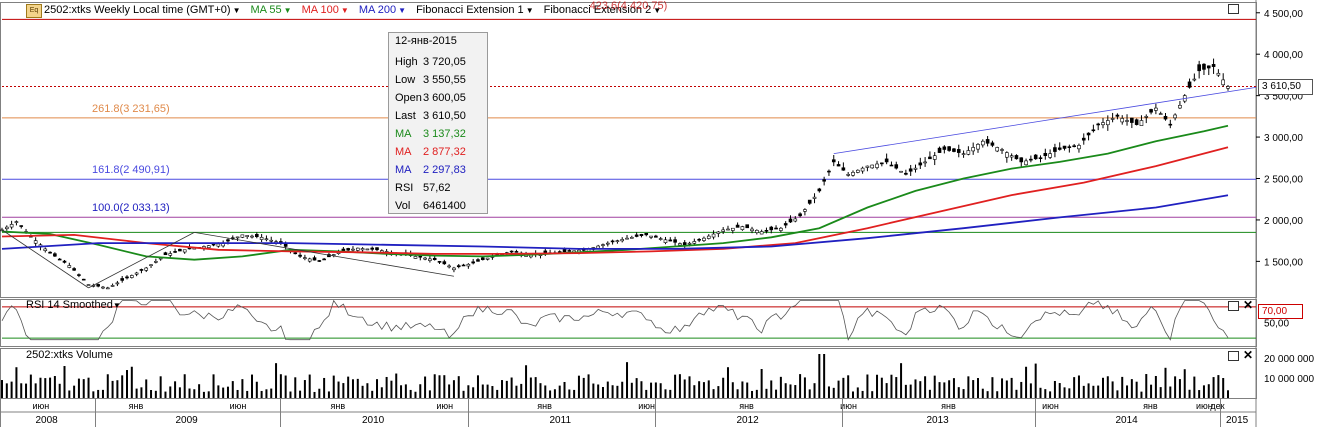 The height and width of the screenshot is (427, 1340). What do you see at coordinates (408, 98) in the screenshot?
I see `tooltip-key: Open` at bounding box center [408, 98].